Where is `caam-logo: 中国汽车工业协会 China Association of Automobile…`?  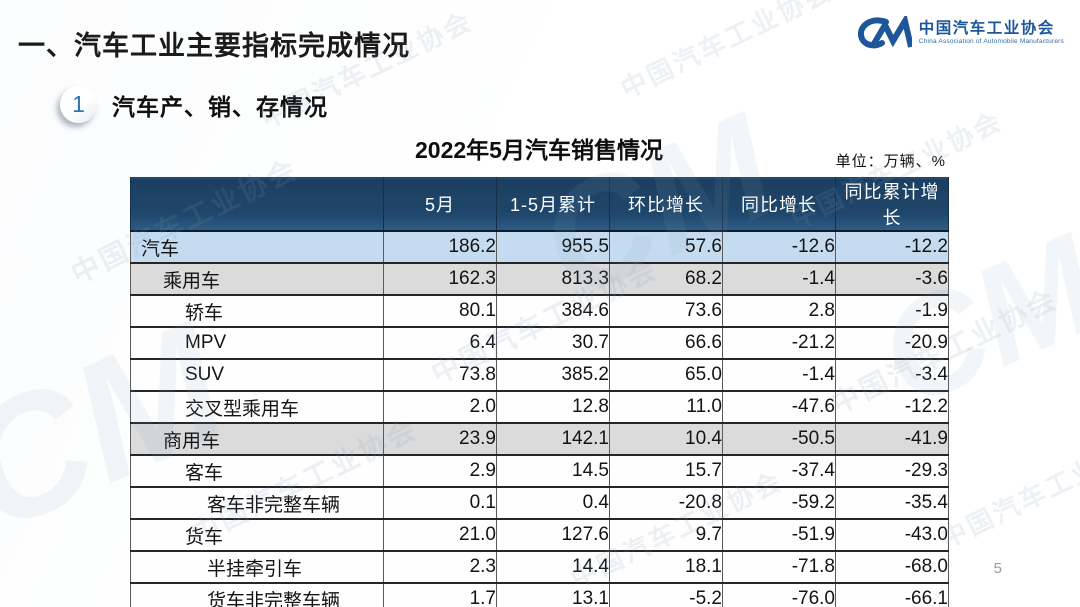 caam-logo: 中国汽车工业协会 China Association of Automobile… is located at coordinates (960, 33).